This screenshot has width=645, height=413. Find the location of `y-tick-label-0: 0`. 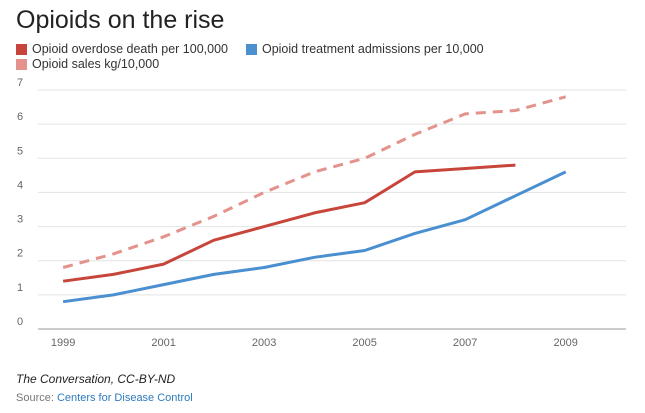

y-tick-label-0: 0 is located at coordinates (20, 322).